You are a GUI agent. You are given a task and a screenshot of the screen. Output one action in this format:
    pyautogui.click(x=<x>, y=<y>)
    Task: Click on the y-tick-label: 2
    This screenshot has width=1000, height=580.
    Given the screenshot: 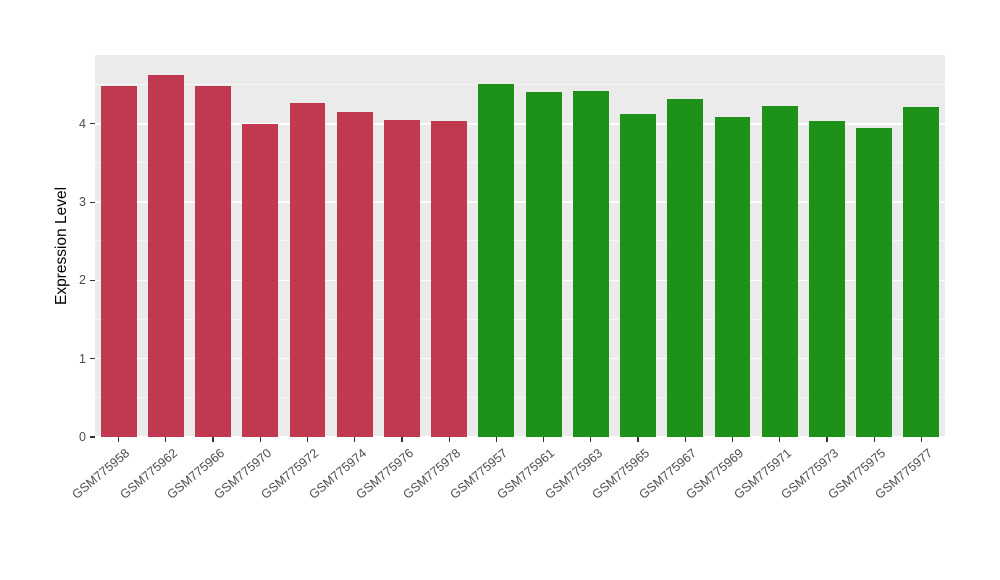 What is the action you would take?
    pyautogui.click(x=82, y=280)
    